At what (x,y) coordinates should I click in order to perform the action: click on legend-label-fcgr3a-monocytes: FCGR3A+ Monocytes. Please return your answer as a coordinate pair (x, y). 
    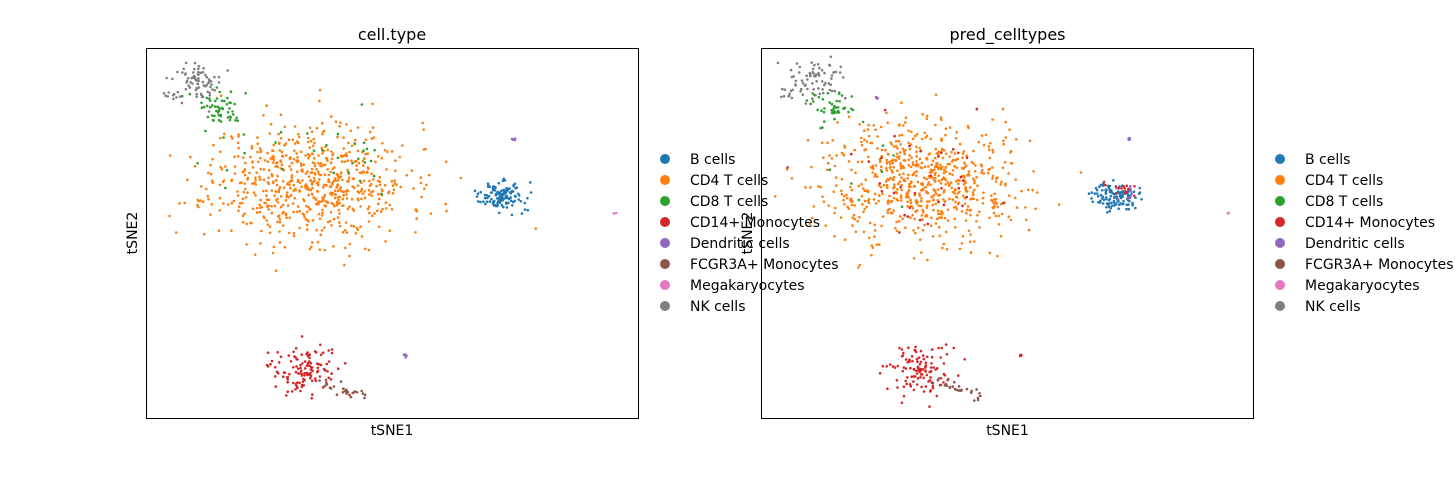
    Looking at the image, I should click on (764, 265).